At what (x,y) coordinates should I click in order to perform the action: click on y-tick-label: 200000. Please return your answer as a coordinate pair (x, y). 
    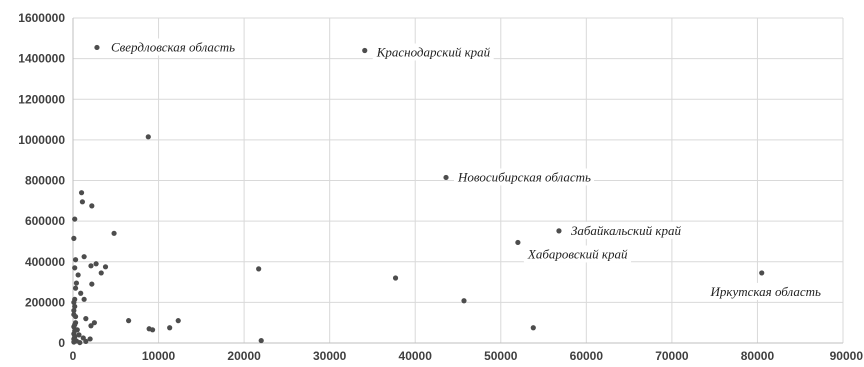
    Looking at the image, I should click on (45, 302).